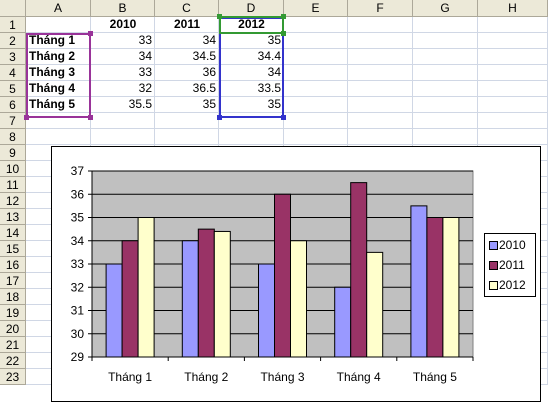  What do you see at coordinates (269, 88) in the screenshot?
I see `value-cell-2012: 33.5` at bounding box center [269, 88].